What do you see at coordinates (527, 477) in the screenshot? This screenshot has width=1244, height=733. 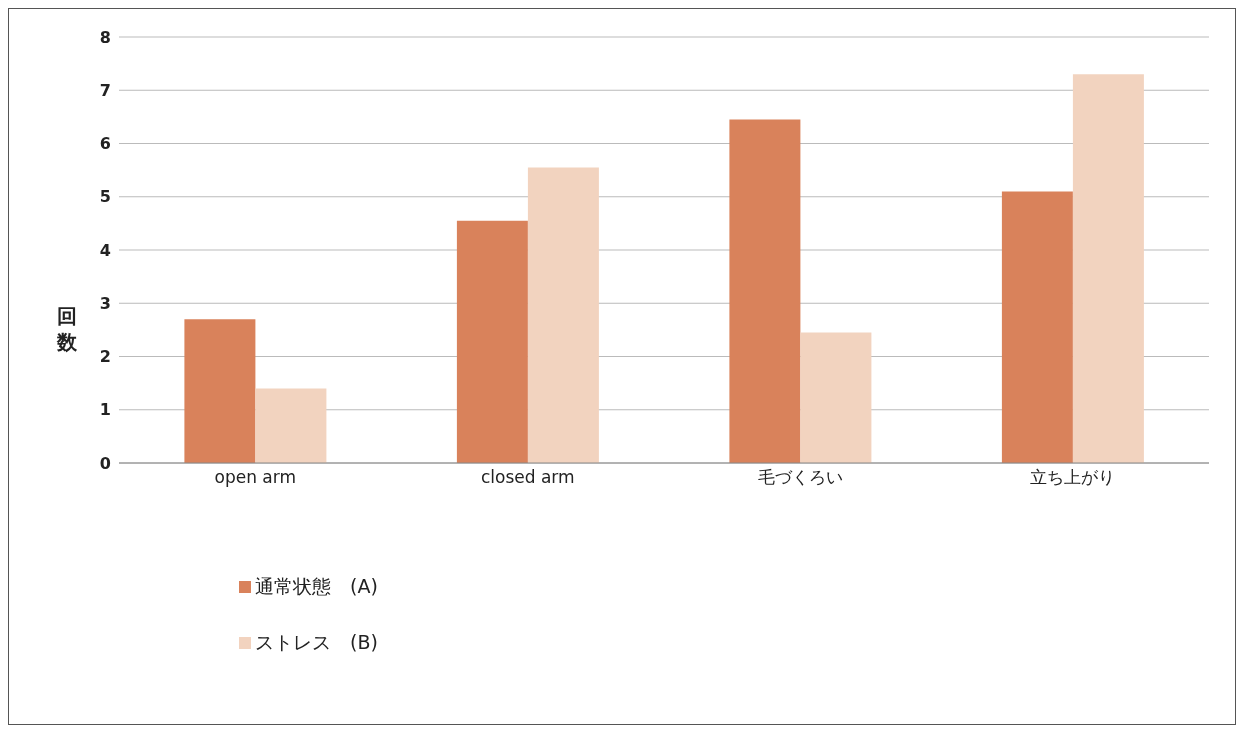 I see `x-tick-label: closed arm` at bounding box center [527, 477].